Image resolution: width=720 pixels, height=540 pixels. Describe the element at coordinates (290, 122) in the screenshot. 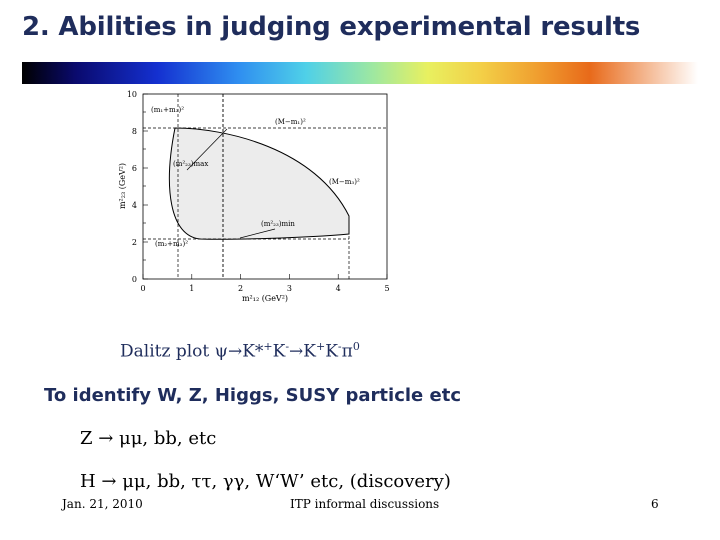

I see `annotation-top-right: (M−m₁)²` at that location.